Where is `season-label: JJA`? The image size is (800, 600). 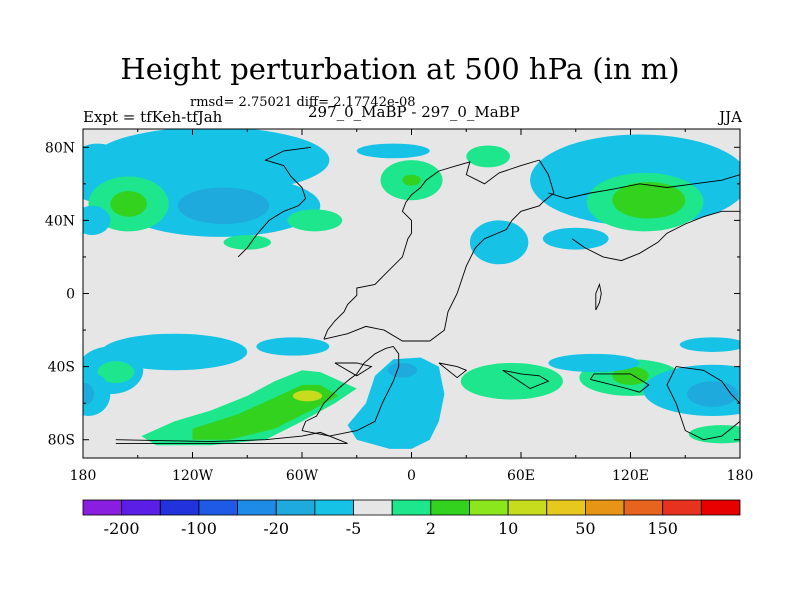
season-label: JJA is located at coordinates (730, 117).